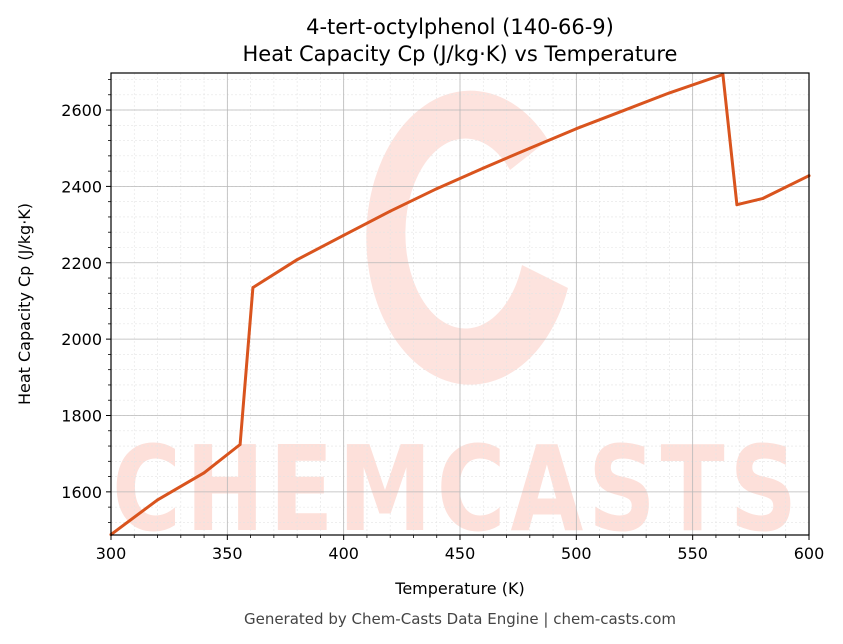 The image size is (843, 644). Describe the element at coordinates (81, 301) in the screenshot. I see `y-tick-labels: 1600 1800 2000 2200 2400 2600` at that location.